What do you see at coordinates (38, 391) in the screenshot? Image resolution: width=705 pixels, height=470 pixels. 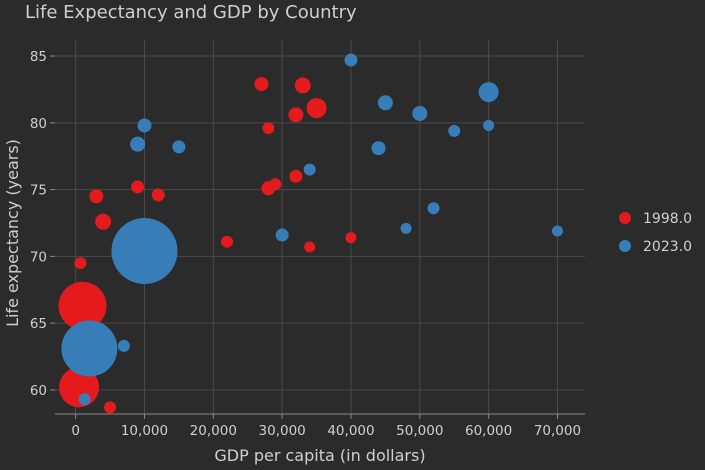 I see `y-tick-label: 60` at bounding box center [38, 391].